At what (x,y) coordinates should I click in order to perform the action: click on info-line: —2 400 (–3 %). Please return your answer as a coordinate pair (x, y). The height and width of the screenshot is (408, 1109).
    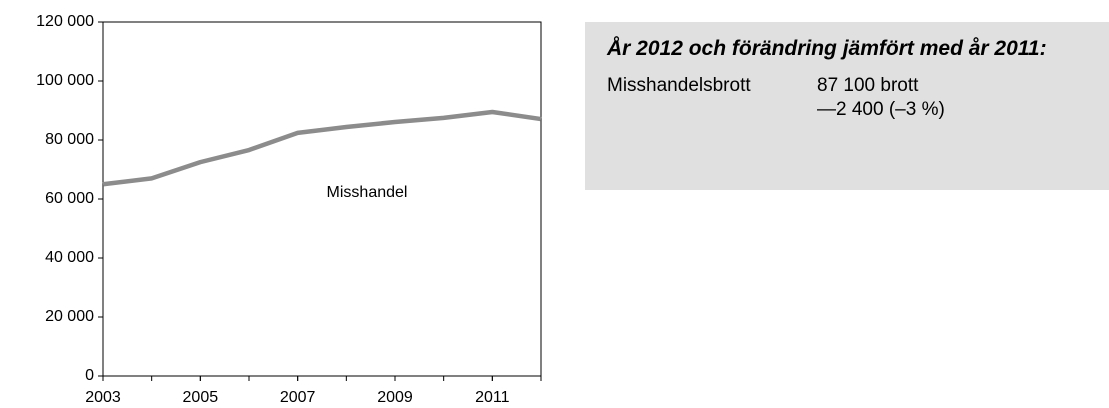
    Looking at the image, I should click on (881, 109).